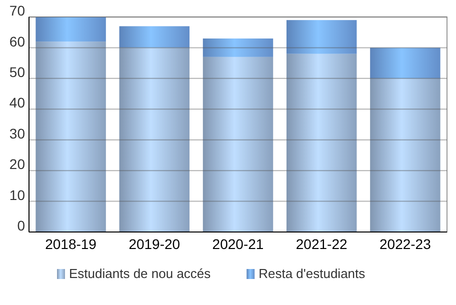 The image size is (456, 305). I want to click on x-tick-label: 2018-19, so click(71, 244).